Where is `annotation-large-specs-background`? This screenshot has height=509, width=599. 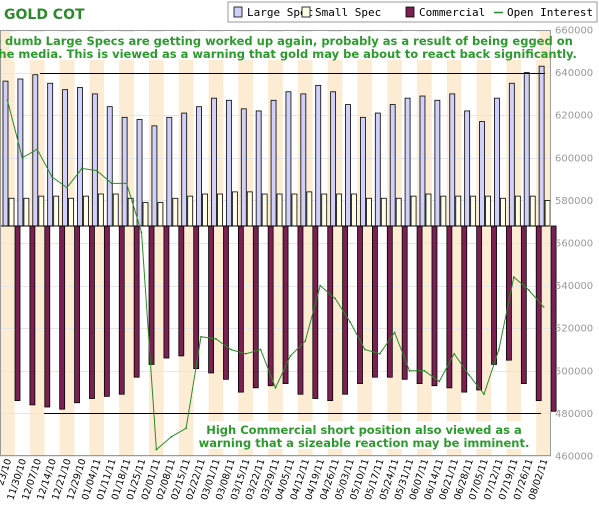 annotation-large-specs-background is located at coordinates (275, 46).